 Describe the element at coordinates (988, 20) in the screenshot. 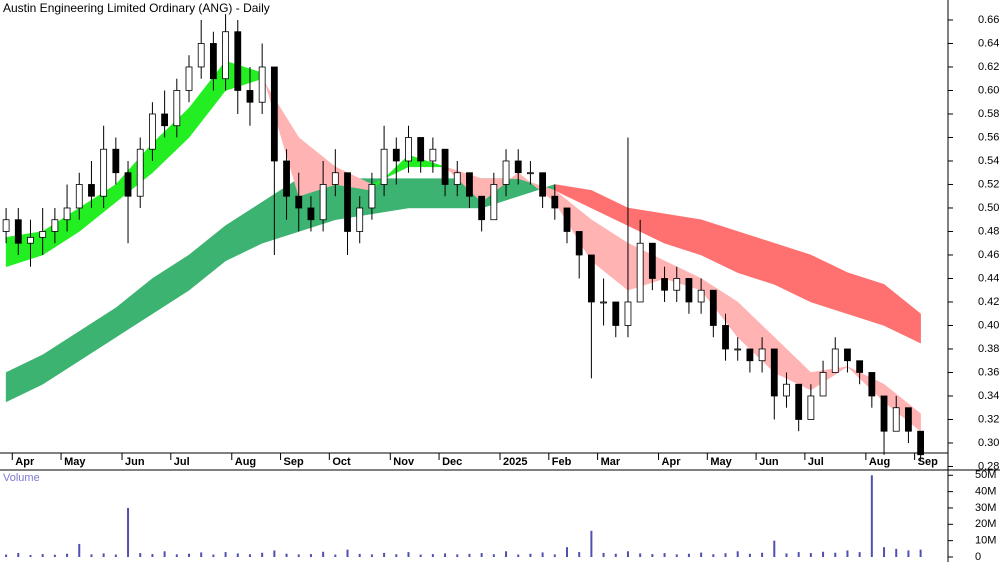

I see `y-tick-label: 0.66` at that location.